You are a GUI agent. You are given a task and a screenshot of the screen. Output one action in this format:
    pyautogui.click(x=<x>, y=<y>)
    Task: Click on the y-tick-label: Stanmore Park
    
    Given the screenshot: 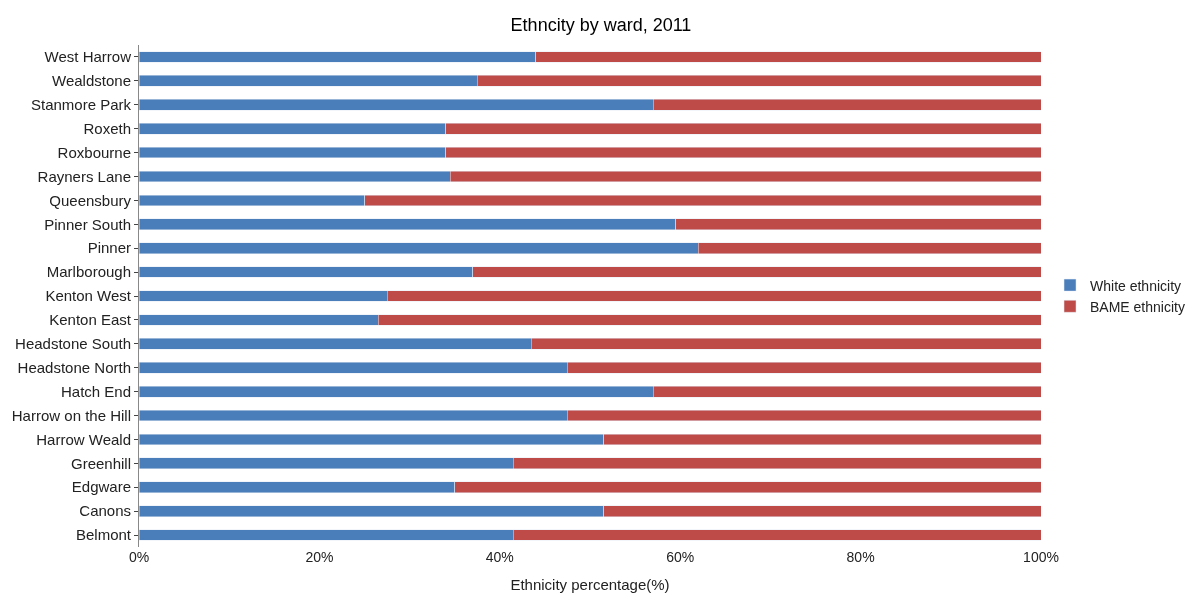 What is the action you would take?
    pyautogui.click(x=81, y=105)
    